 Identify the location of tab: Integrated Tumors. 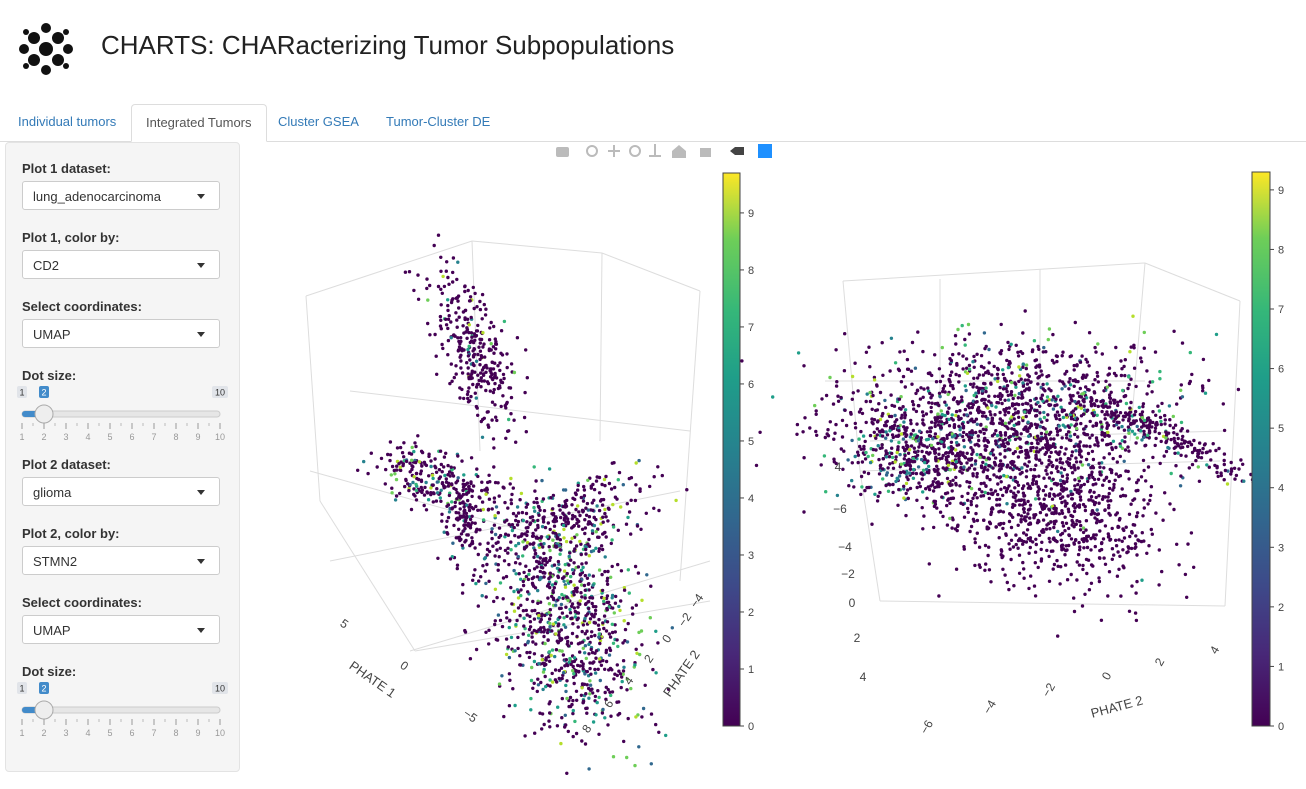
(199, 123).